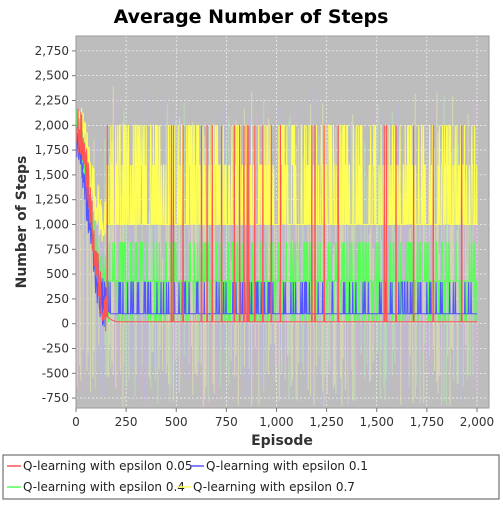  Describe the element at coordinates (251, 17) in the screenshot. I see `chart-title: Average Number of Steps` at that location.